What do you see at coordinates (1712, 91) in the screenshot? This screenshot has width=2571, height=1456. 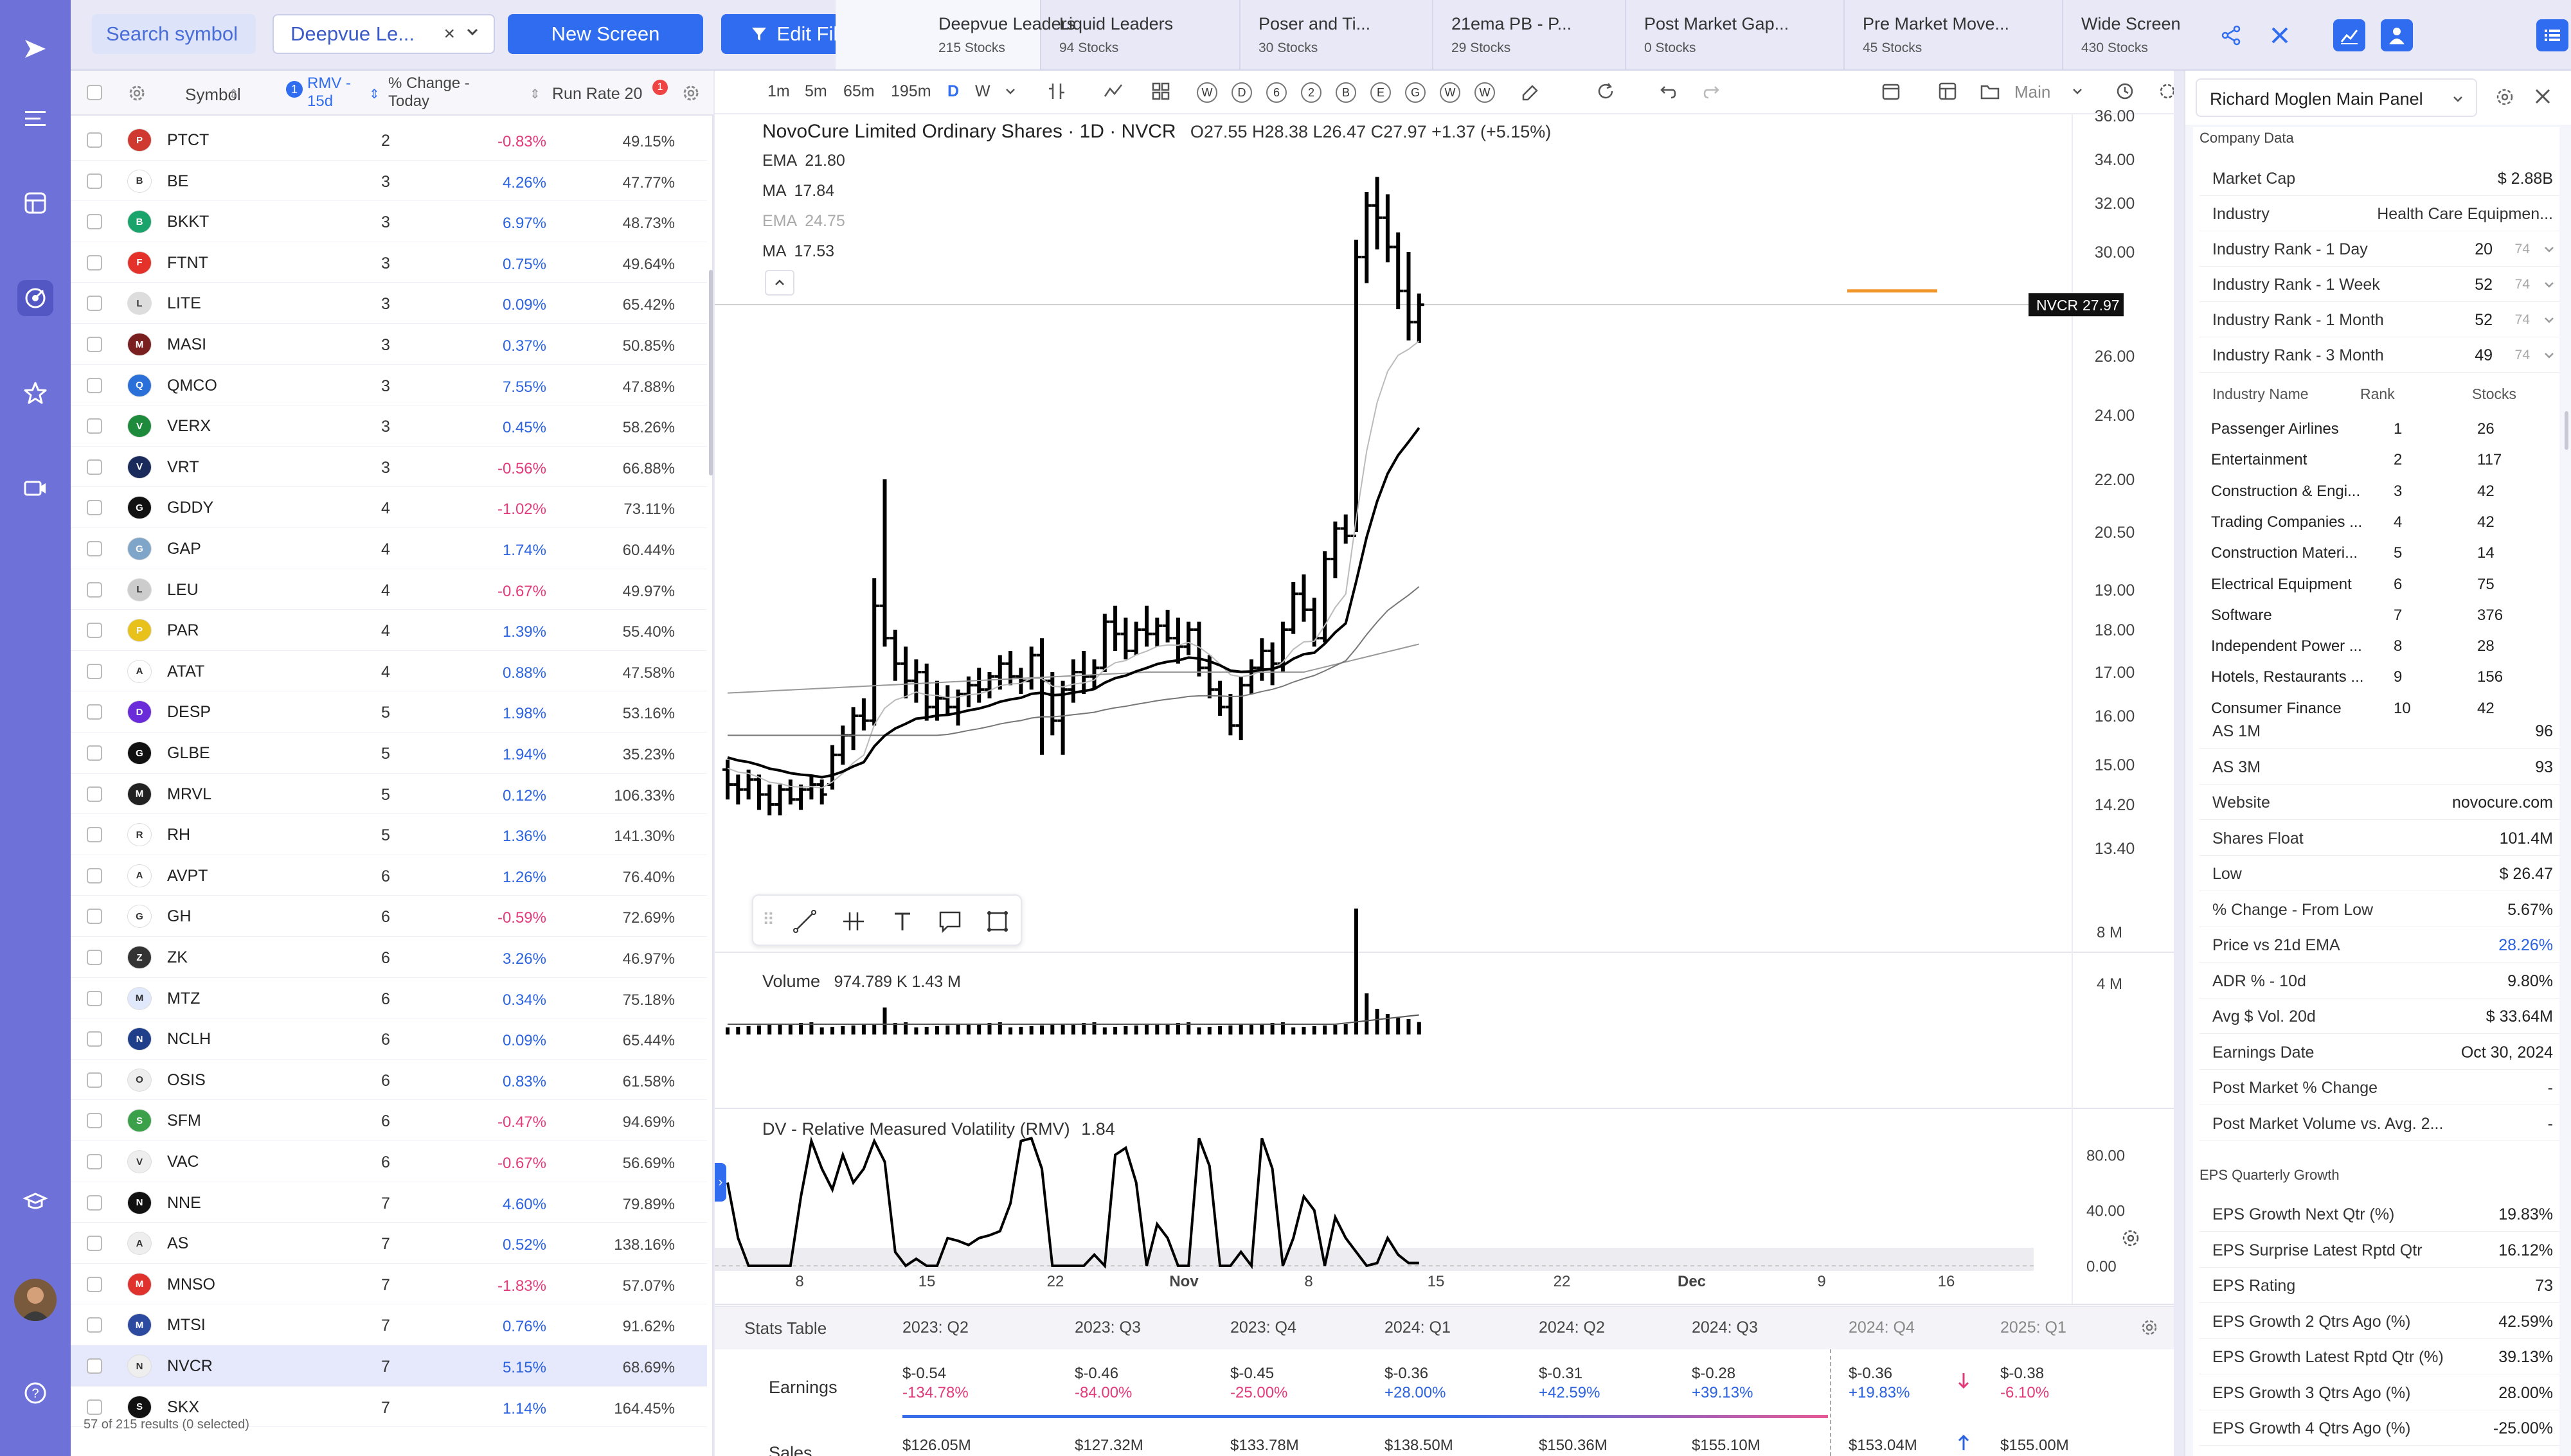 I see `redo-icon` at bounding box center [1712, 91].